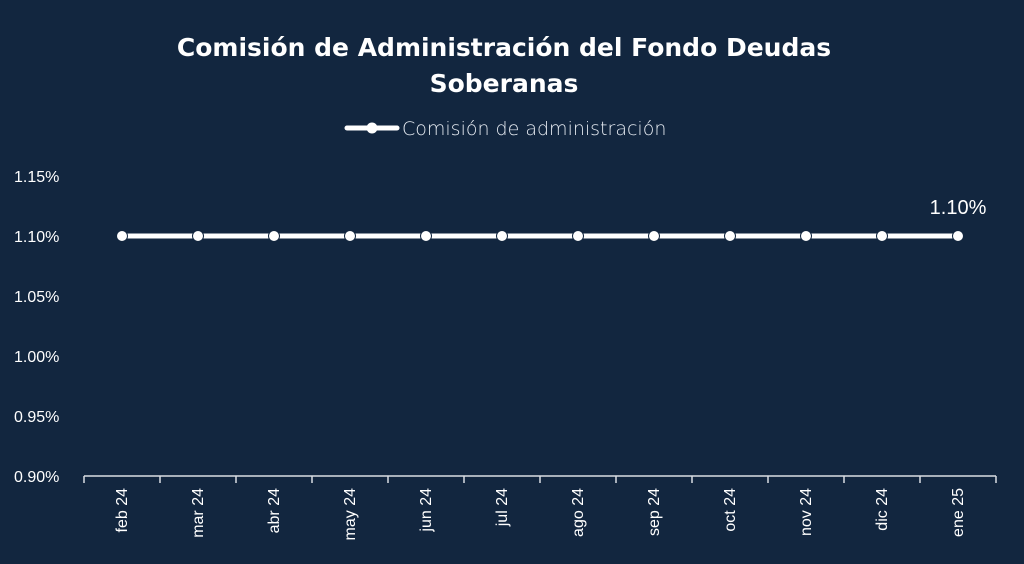 This screenshot has height=564, width=1024. I want to click on x-tick-label: nov 24, so click(806, 512).